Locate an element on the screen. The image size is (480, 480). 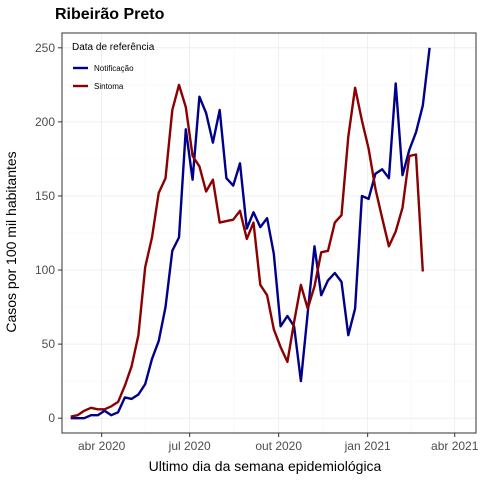
y-tick-label: 250 is located at coordinates (45, 48).